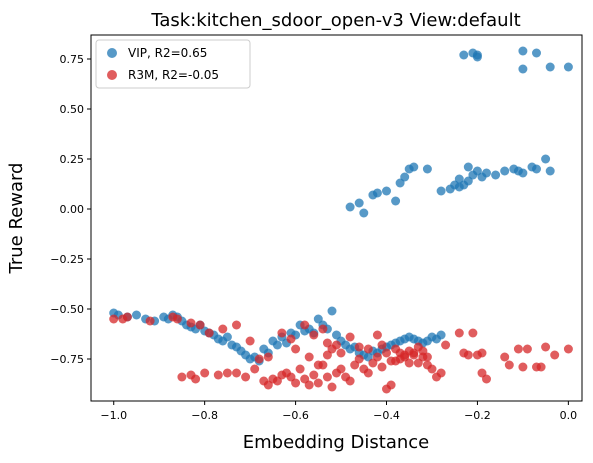  Describe the element at coordinates (72, 59) in the screenshot. I see `y-tick-label-6: 0.75` at that location.